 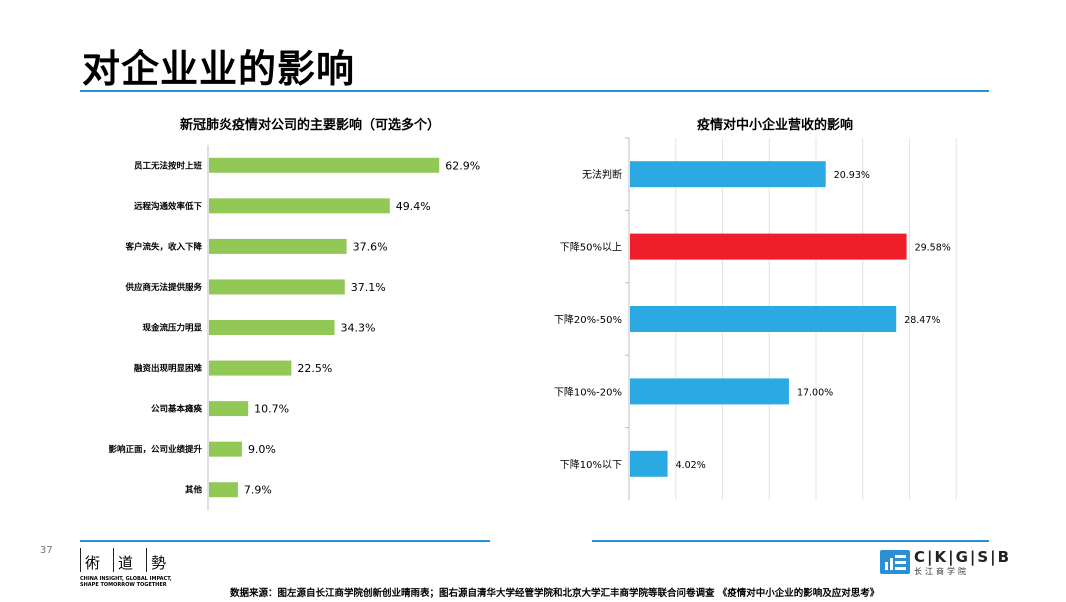 I want to click on left-category-label: 员工无法按时上班, so click(x=168, y=165).